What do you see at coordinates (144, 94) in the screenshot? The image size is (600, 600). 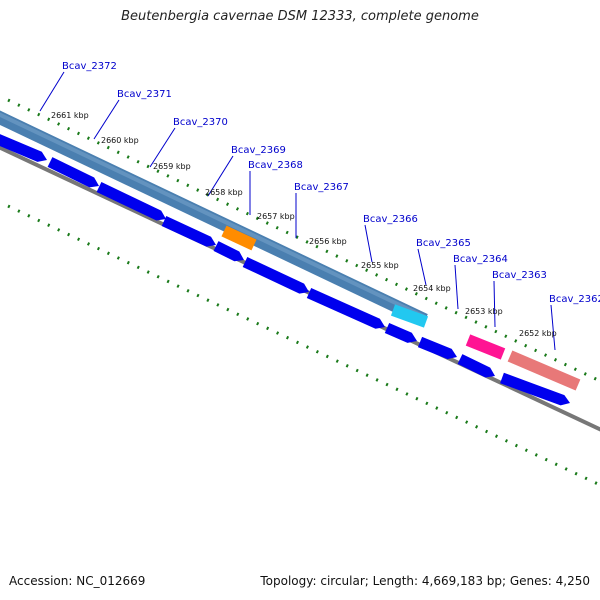 I see `gene-label: Bcav_2371` at bounding box center [144, 94].